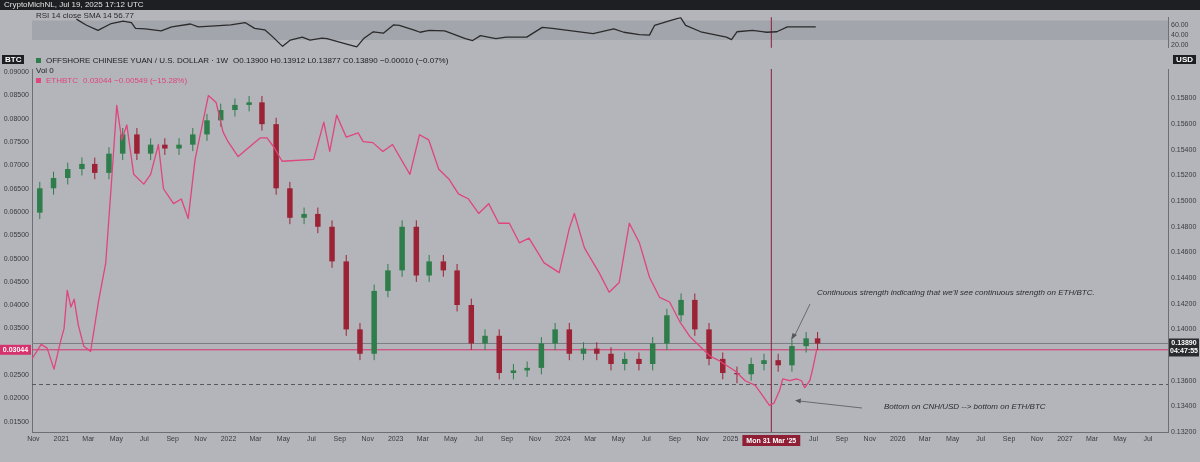 The width and height of the screenshot is (1200, 462). I want to click on y-axis-title: BTC, so click(13, 59).